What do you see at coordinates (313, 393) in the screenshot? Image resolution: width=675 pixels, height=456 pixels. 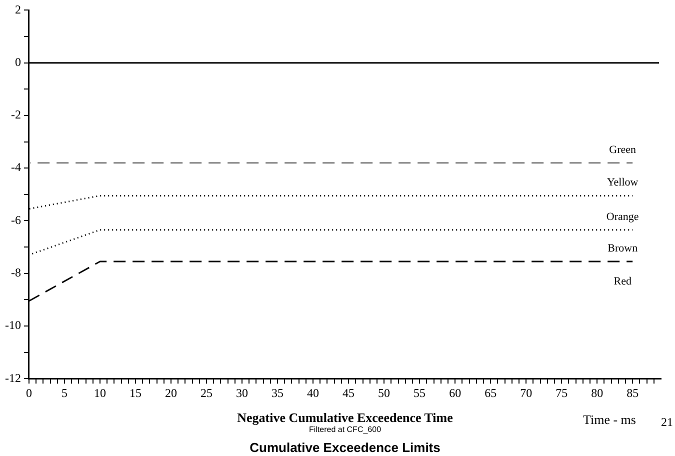 I see `x-tick-label: 40` at bounding box center [313, 393].